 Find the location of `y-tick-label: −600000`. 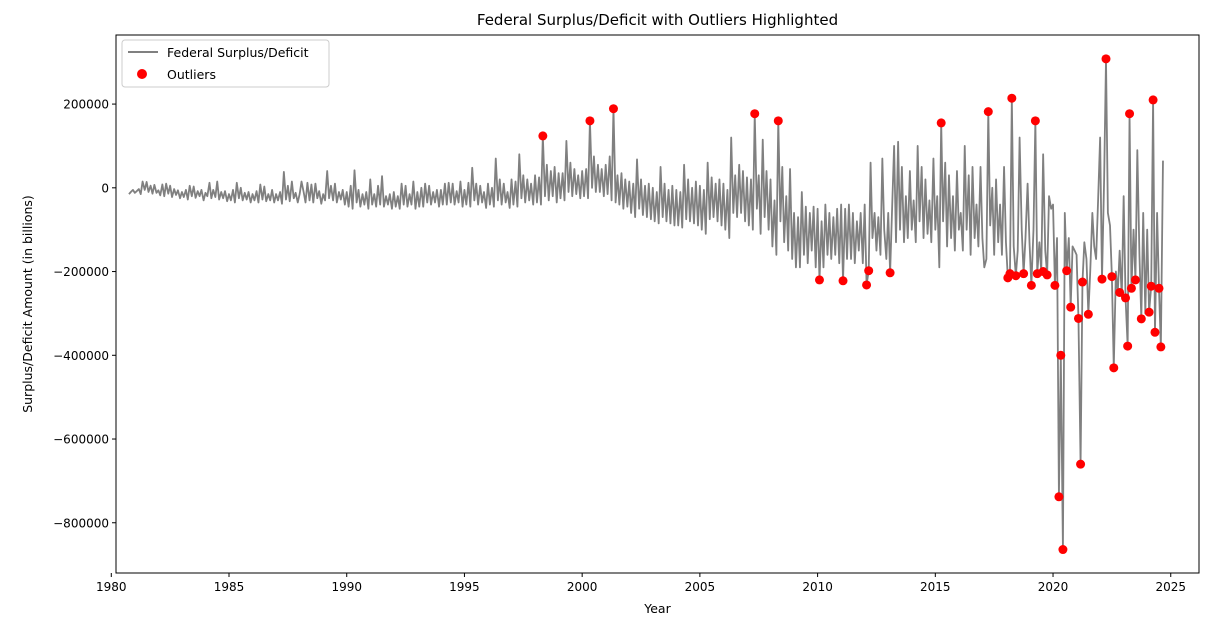

y-tick-label: −600000 is located at coordinates (81, 440).